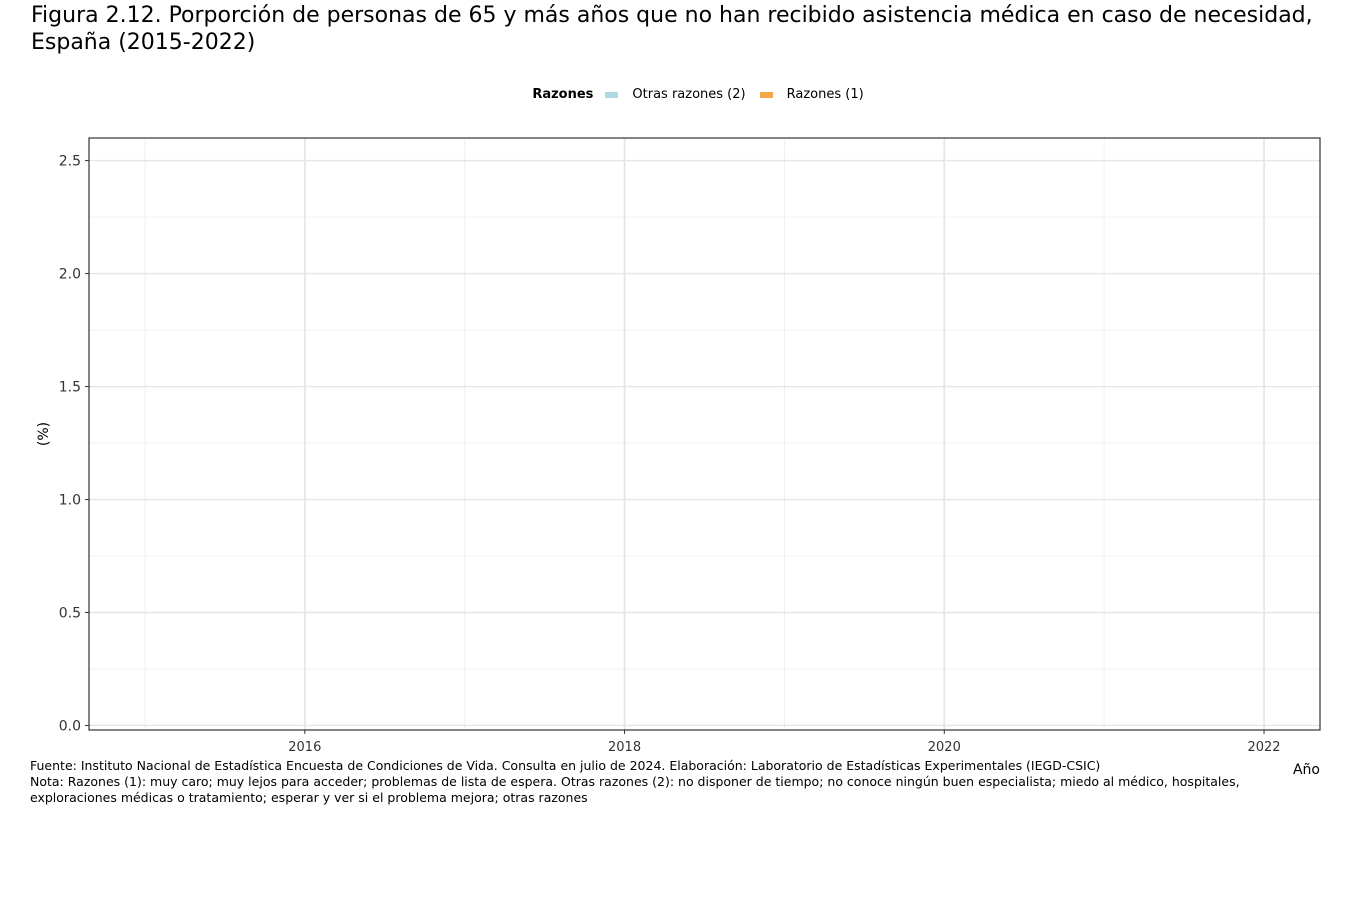 This screenshot has height=900, width=1350. What do you see at coordinates (70, 162) in the screenshot?
I see `y-tick-label: 2.5` at bounding box center [70, 162].